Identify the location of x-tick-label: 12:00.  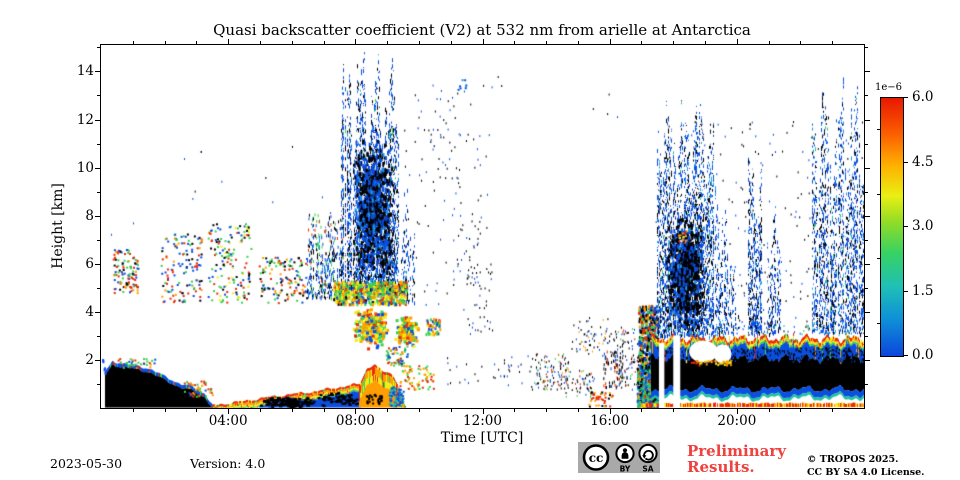
(482, 421).